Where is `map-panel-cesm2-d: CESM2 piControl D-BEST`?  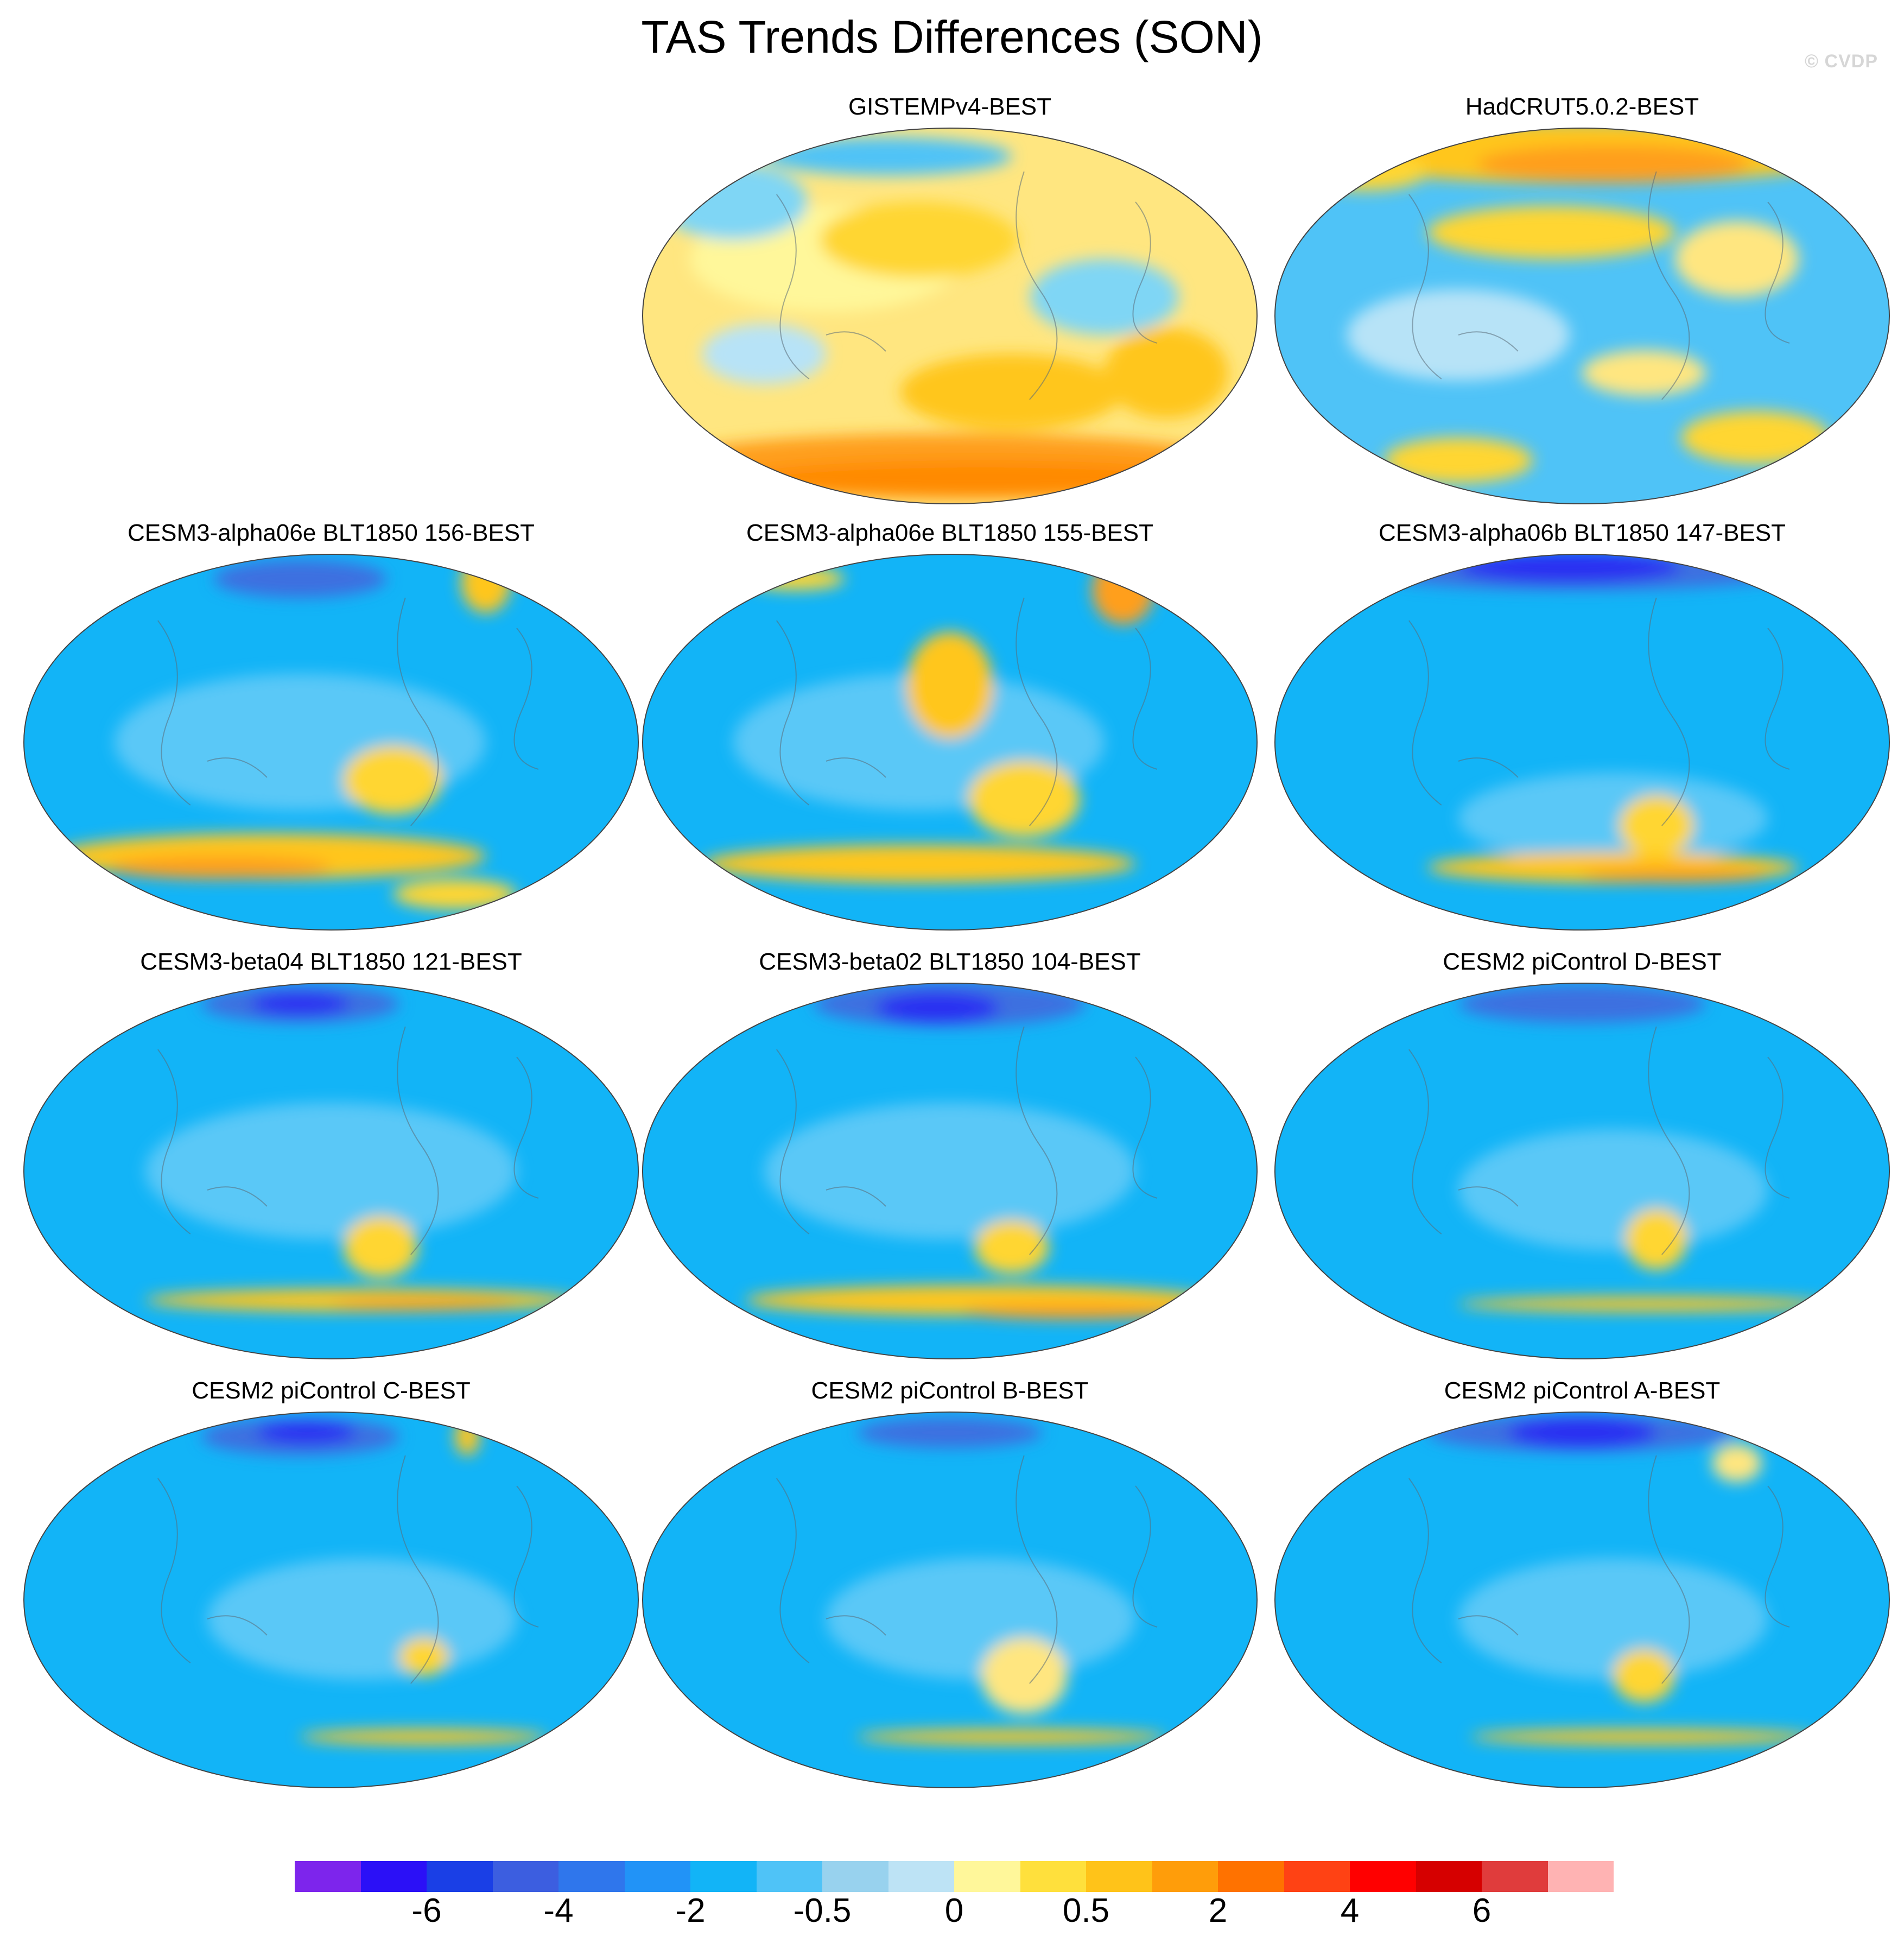 map-panel-cesm2-d: CESM2 piControl D-BEST is located at coordinates (1582, 1154).